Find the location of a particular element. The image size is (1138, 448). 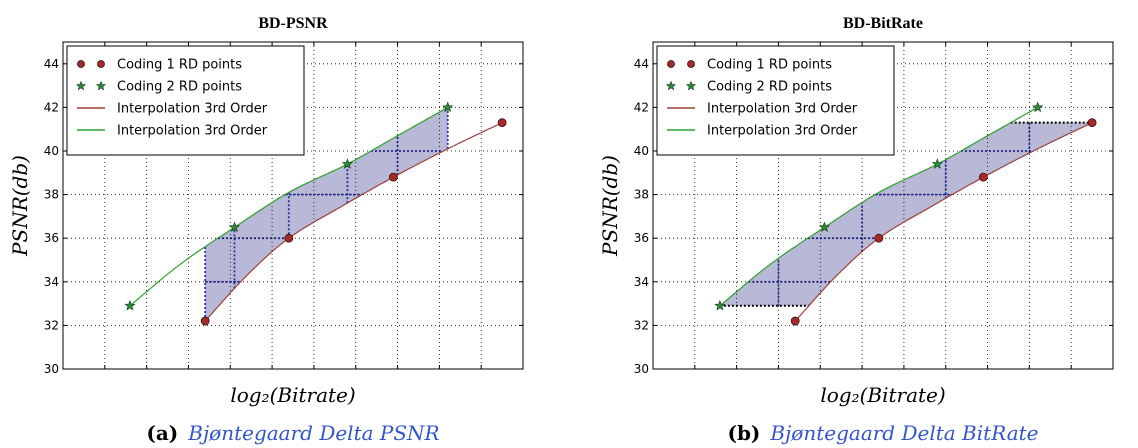

caption-label: (b) is located at coordinates (743, 433).